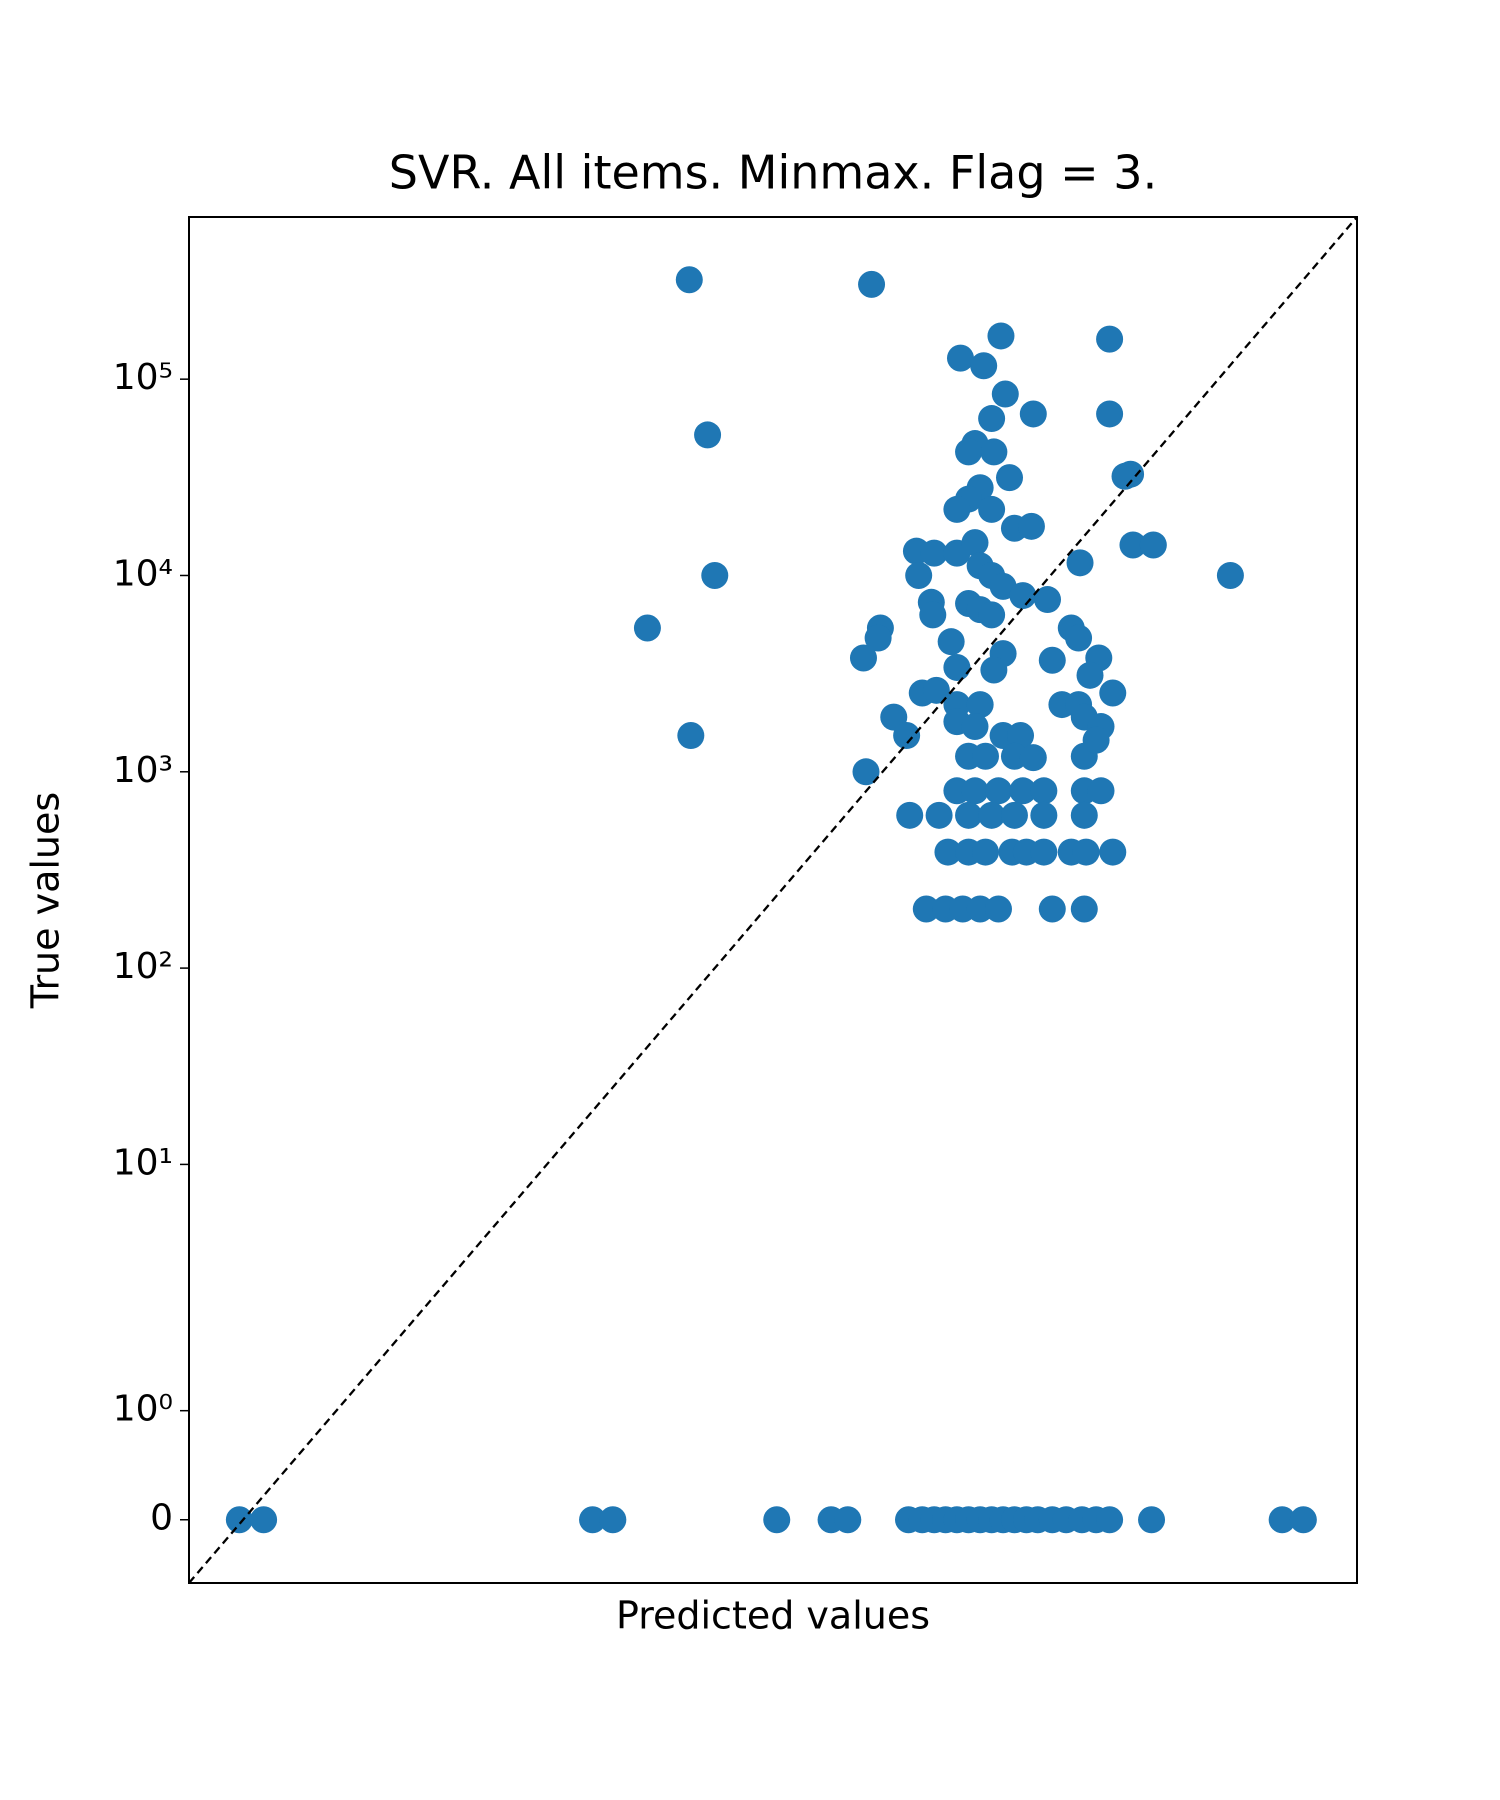  I want to click on y-tick-label: 10⁰, so click(143, 1409).